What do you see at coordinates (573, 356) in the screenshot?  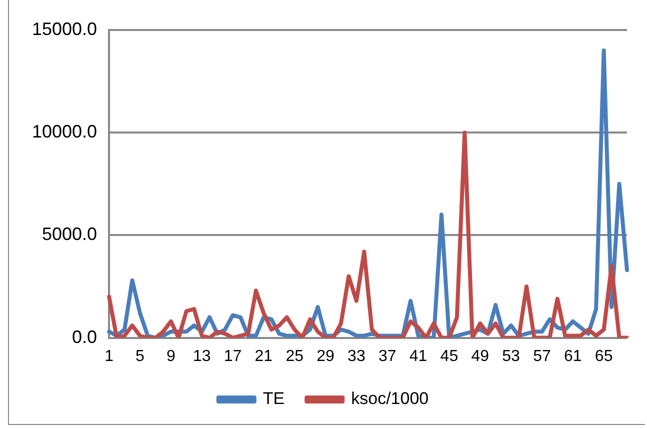 I see `x-tick-label: 61` at bounding box center [573, 356].